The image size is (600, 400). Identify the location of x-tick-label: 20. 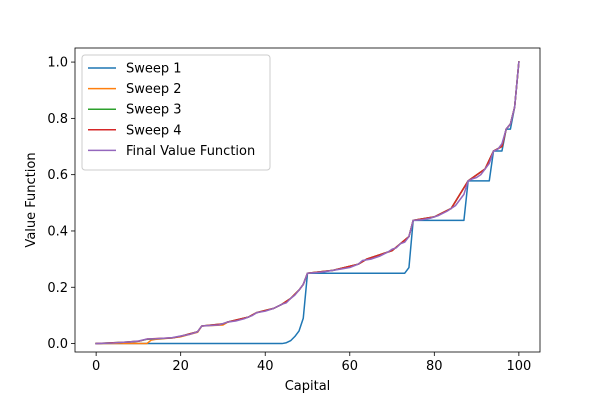
(180, 366).